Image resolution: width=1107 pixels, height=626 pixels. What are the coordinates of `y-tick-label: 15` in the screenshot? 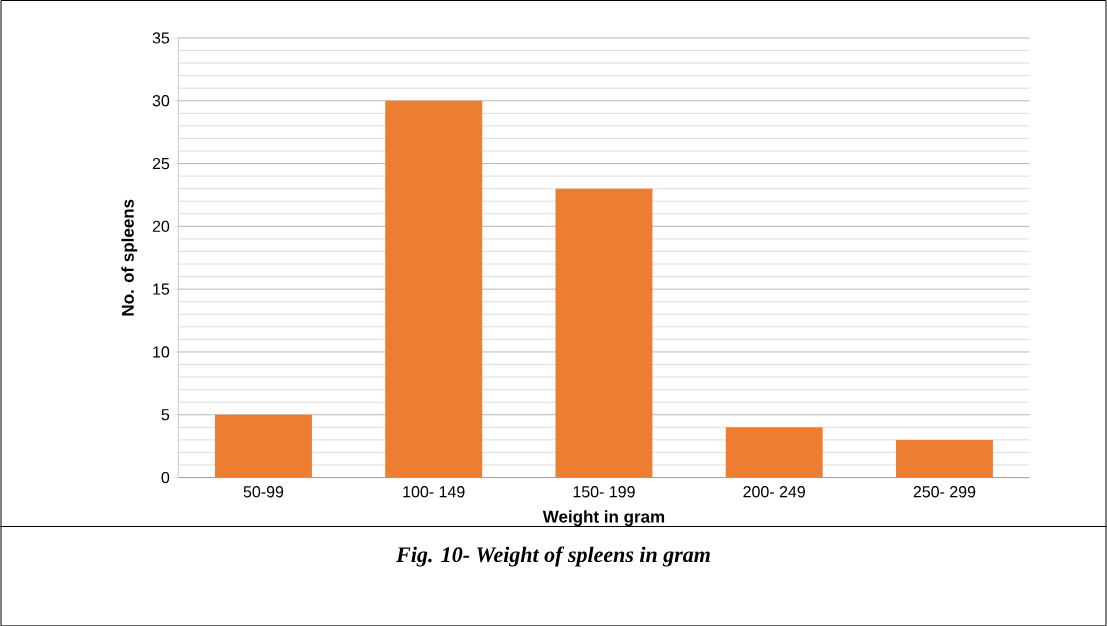 It's located at (161, 289).